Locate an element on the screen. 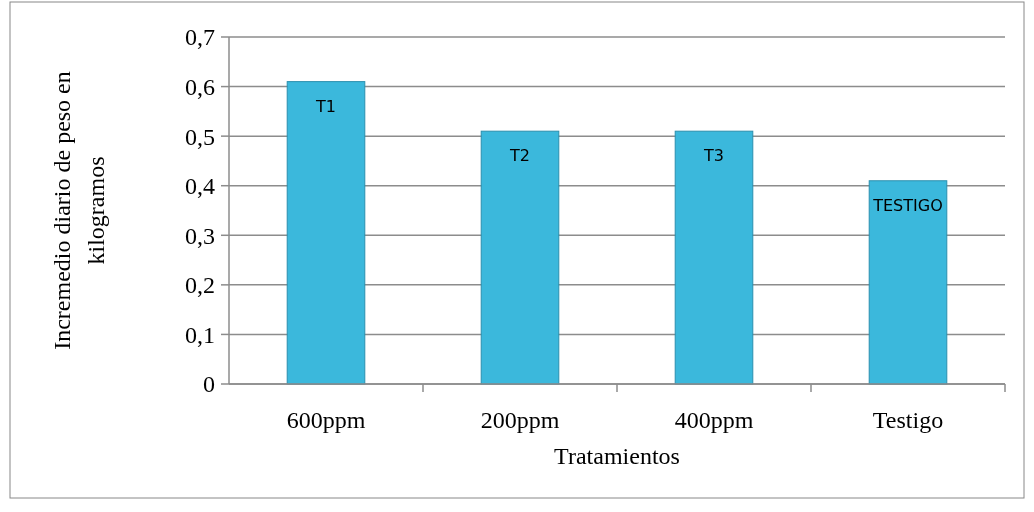 Image resolution: width=1034 pixels, height=512 pixels. y-tick-label: 0 is located at coordinates (209, 384).